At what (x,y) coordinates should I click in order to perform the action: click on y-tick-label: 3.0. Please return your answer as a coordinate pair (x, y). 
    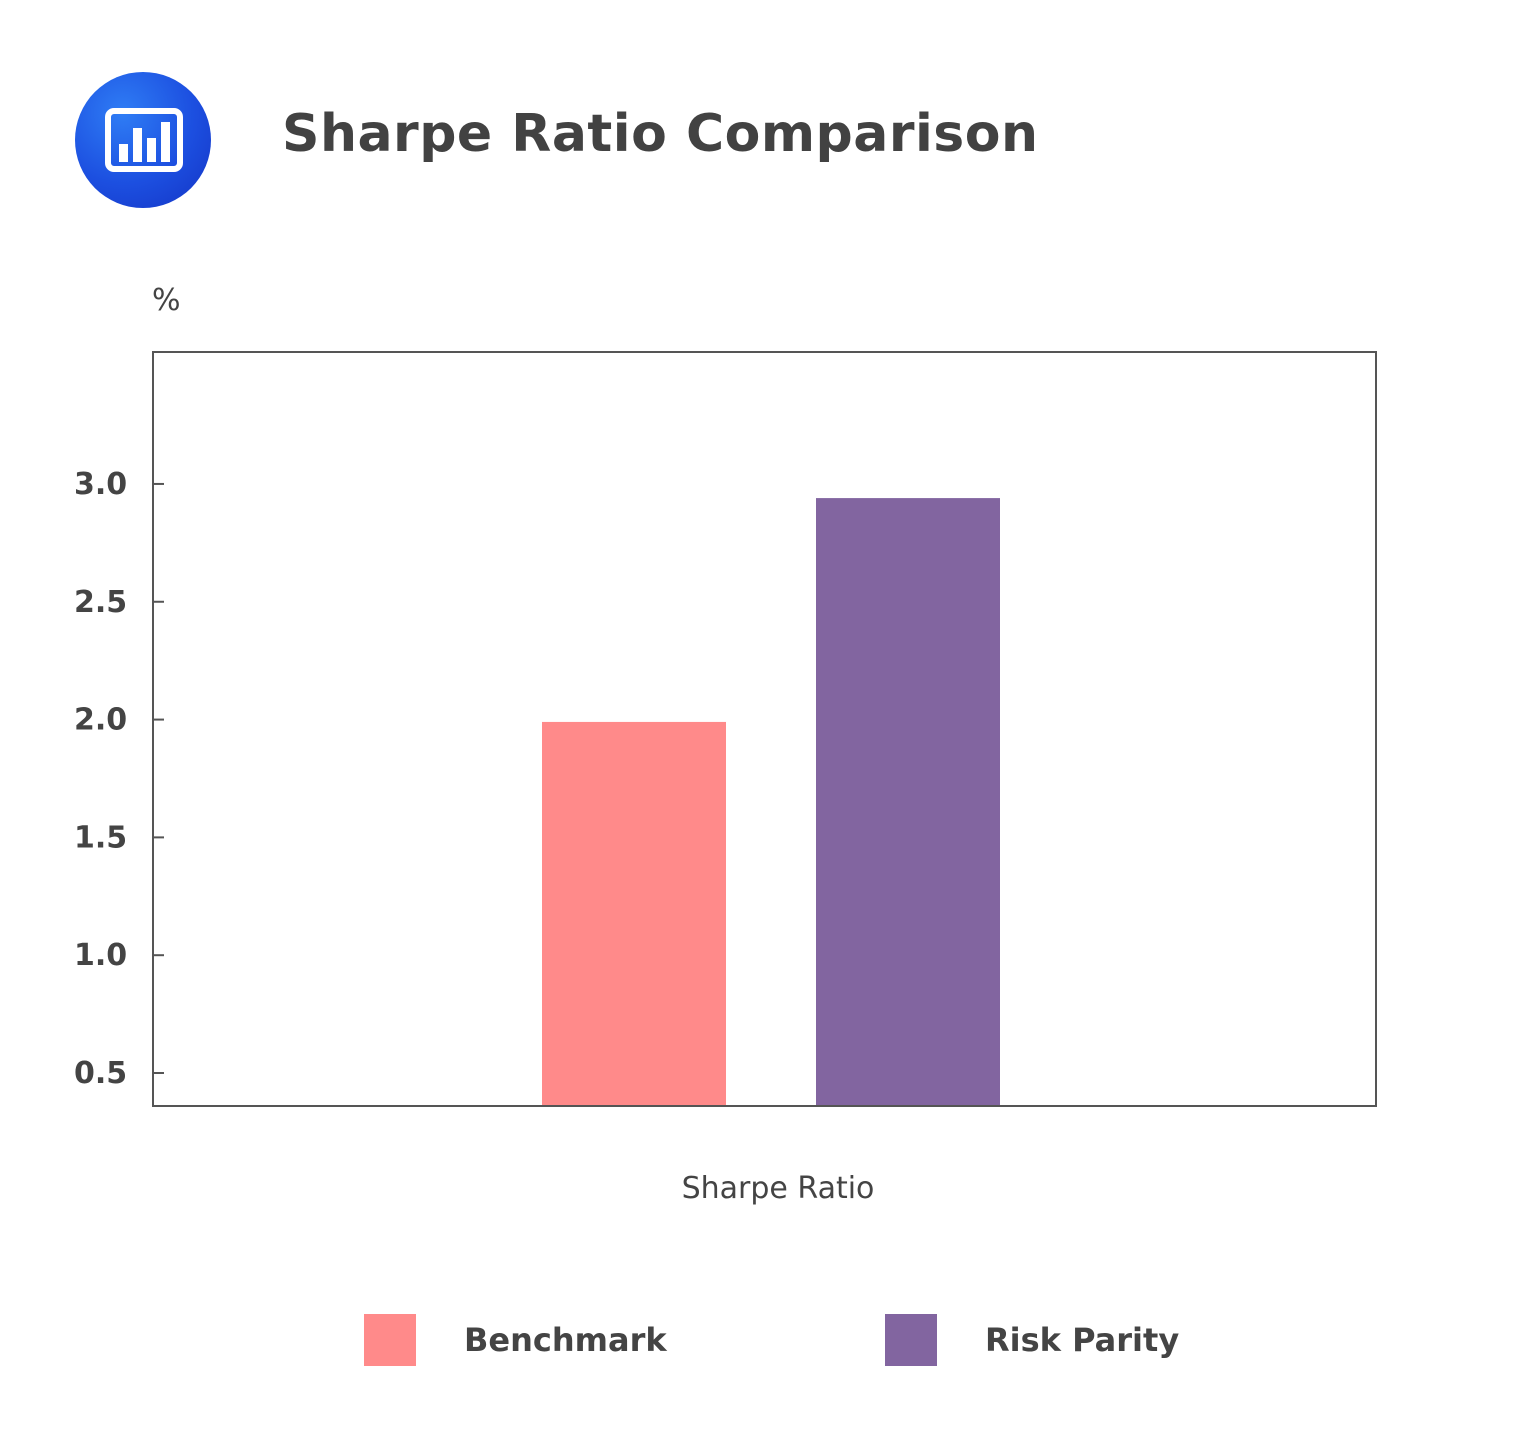
    Looking at the image, I should click on (100, 484).